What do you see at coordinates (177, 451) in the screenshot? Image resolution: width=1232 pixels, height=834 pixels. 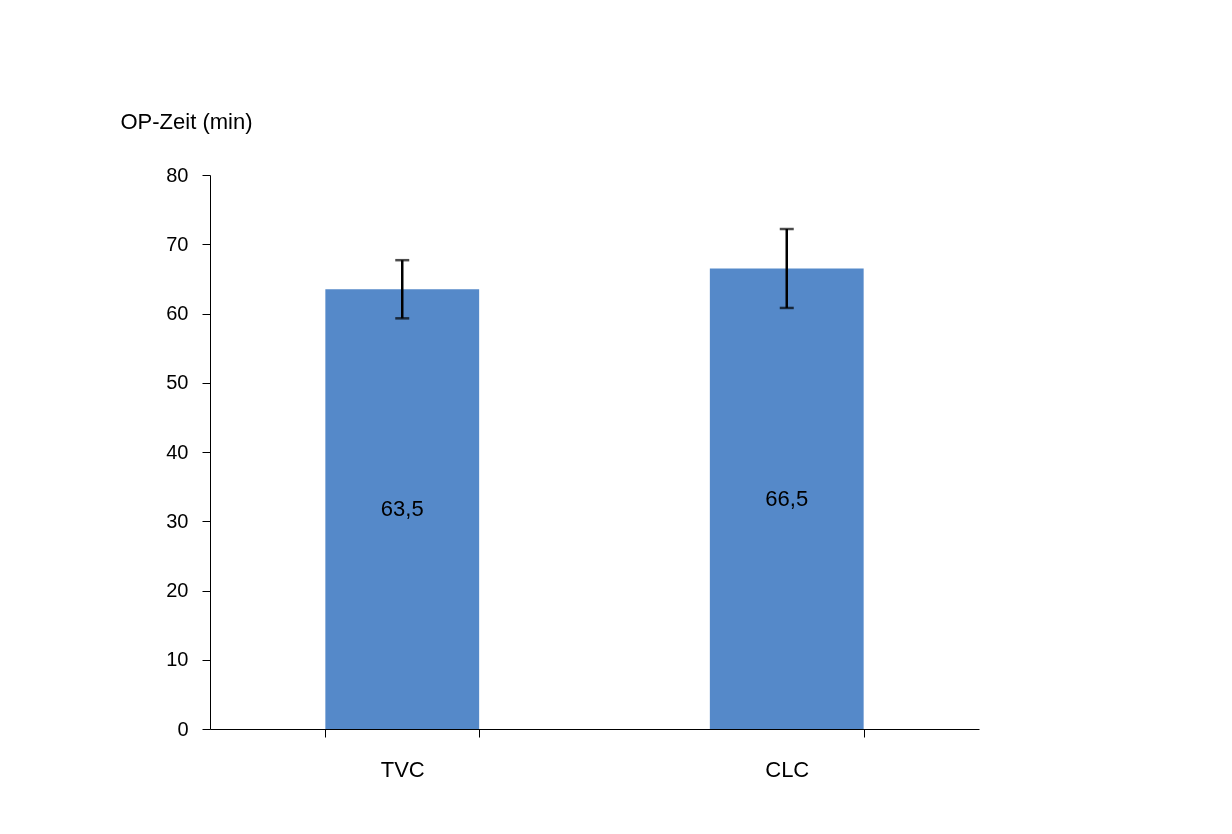 I see `y-tick-label: 40` at bounding box center [177, 451].